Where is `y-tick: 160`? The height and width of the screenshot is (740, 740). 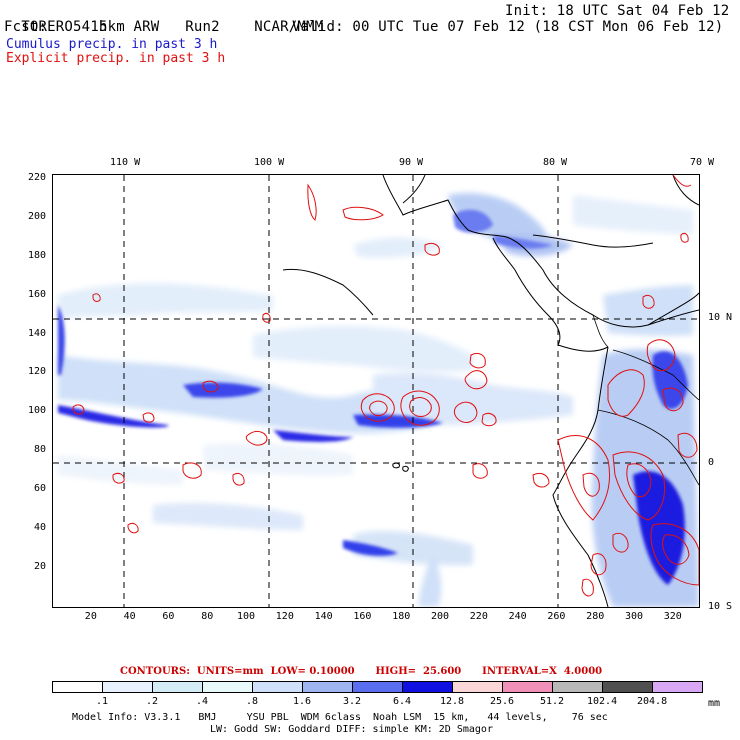 y-tick: 160 is located at coordinates (37, 294).